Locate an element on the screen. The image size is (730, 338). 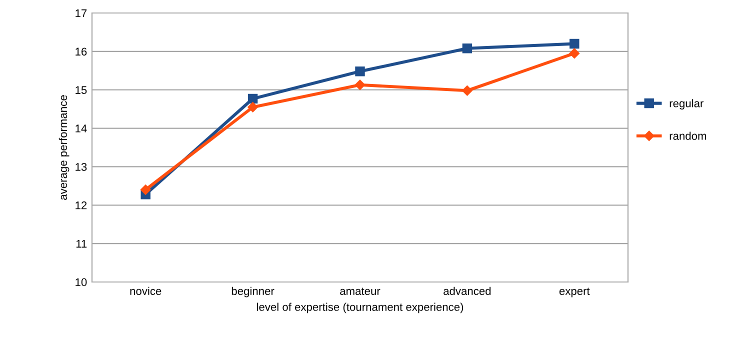
x-tick-label: amateur is located at coordinates (360, 292).